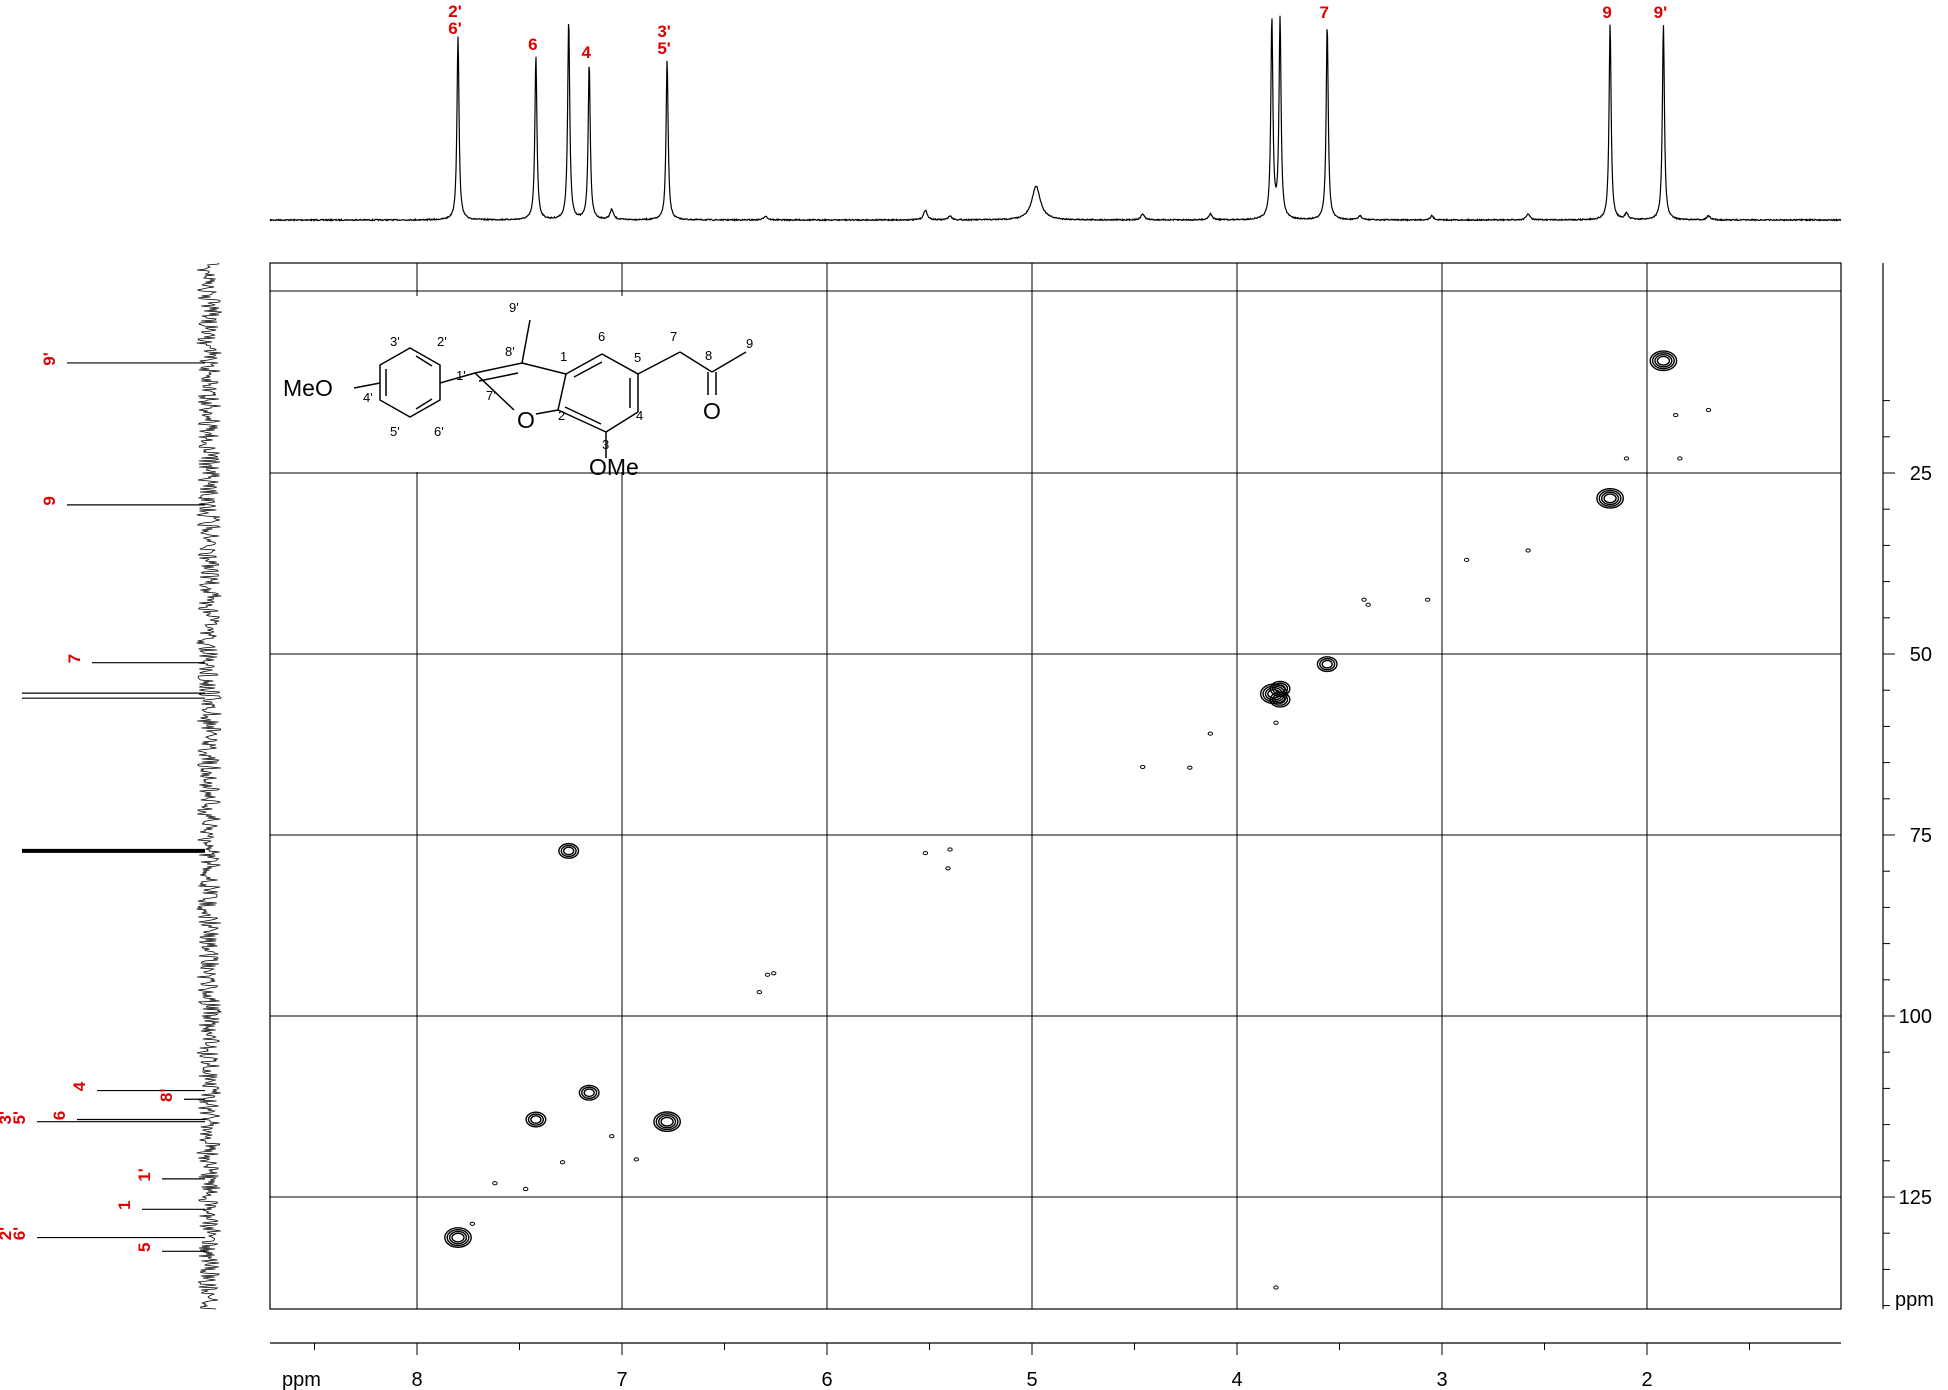 Image resolution: width=1948 pixels, height=1390 pixels. I want to click on x-tick-label-5: 5, so click(1031, 1379).